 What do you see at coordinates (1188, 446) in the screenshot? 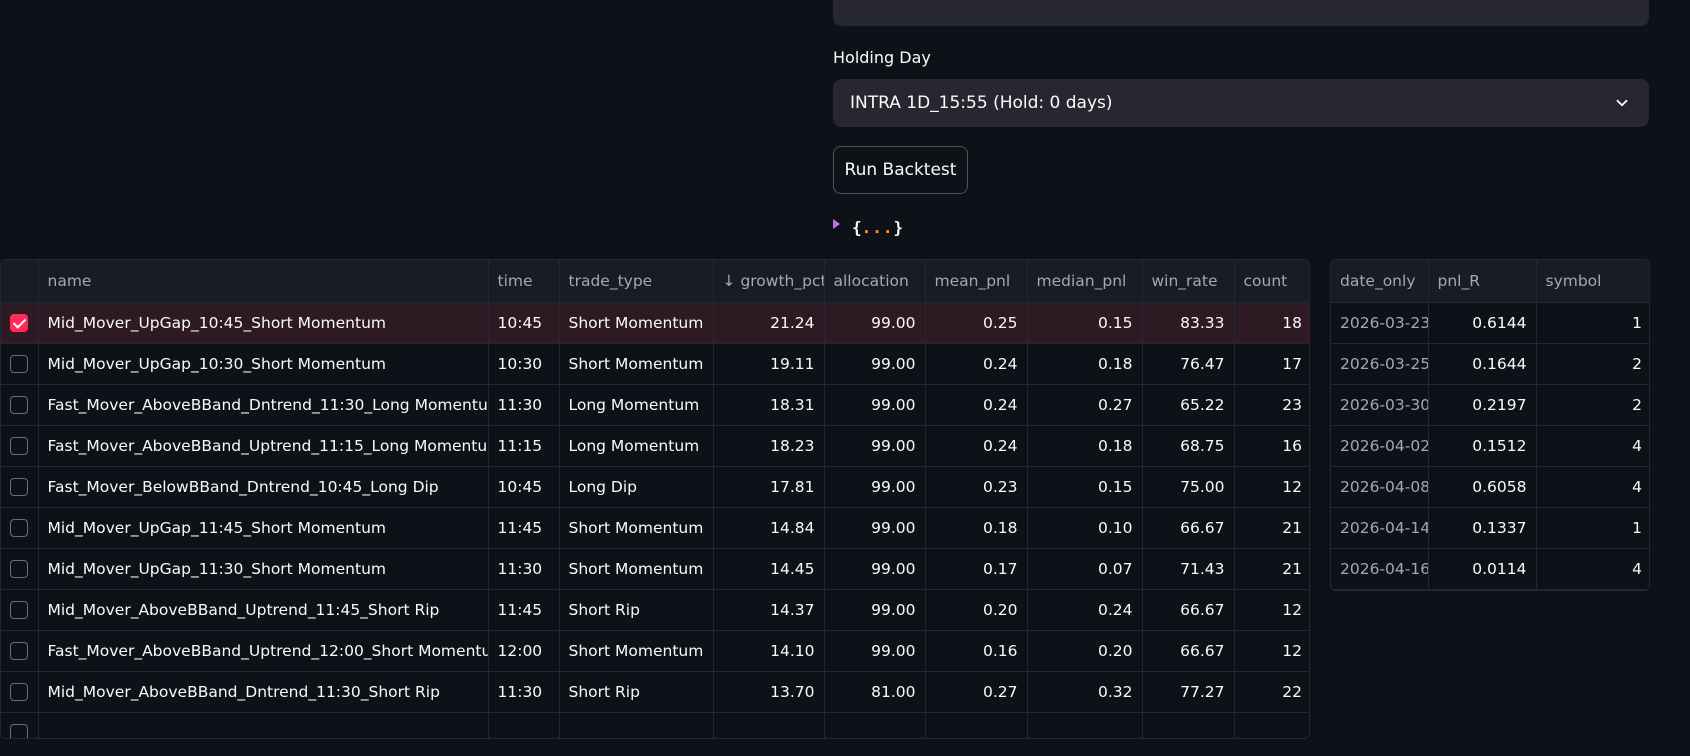
I see `cell-win-rate: 68.75` at bounding box center [1188, 446].